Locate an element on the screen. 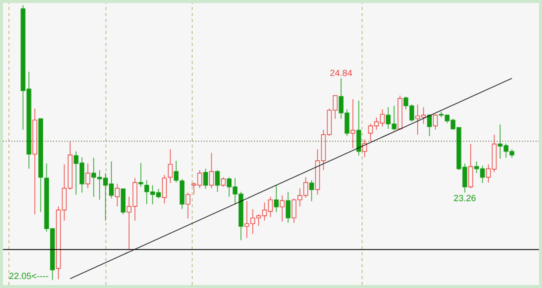  annotation: 24.84 is located at coordinates (341, 73).